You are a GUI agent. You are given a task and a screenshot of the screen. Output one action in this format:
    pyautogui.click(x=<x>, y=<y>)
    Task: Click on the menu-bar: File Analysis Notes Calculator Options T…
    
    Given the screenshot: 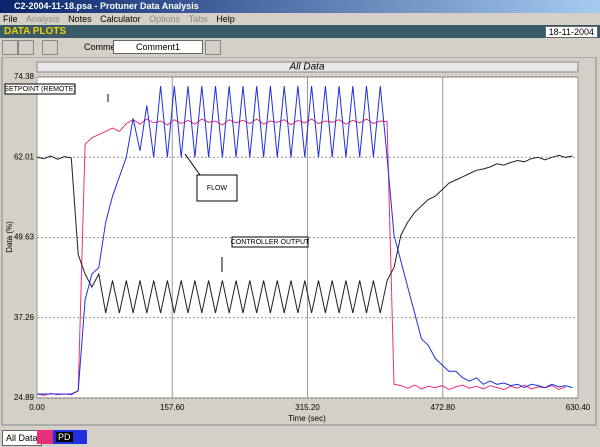 What is the action you would take?
    pyautogui.click(x=300, y=19)
    